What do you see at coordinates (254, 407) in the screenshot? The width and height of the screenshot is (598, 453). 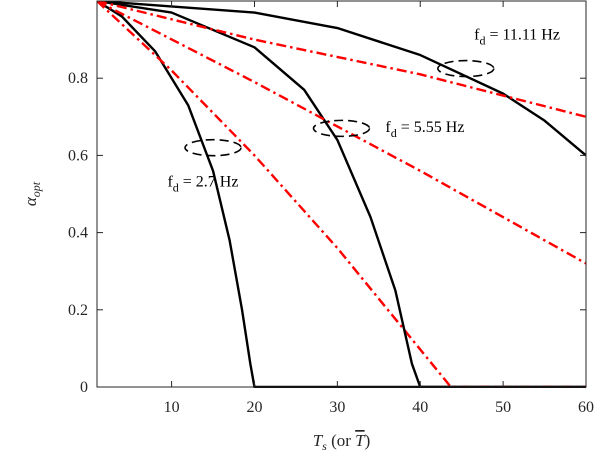 I see `x-tick-label: 20` at bounding box center [254, 407].